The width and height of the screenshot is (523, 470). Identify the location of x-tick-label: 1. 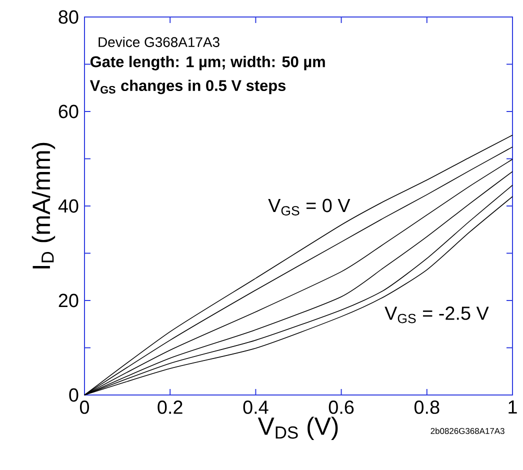
(512, 407).